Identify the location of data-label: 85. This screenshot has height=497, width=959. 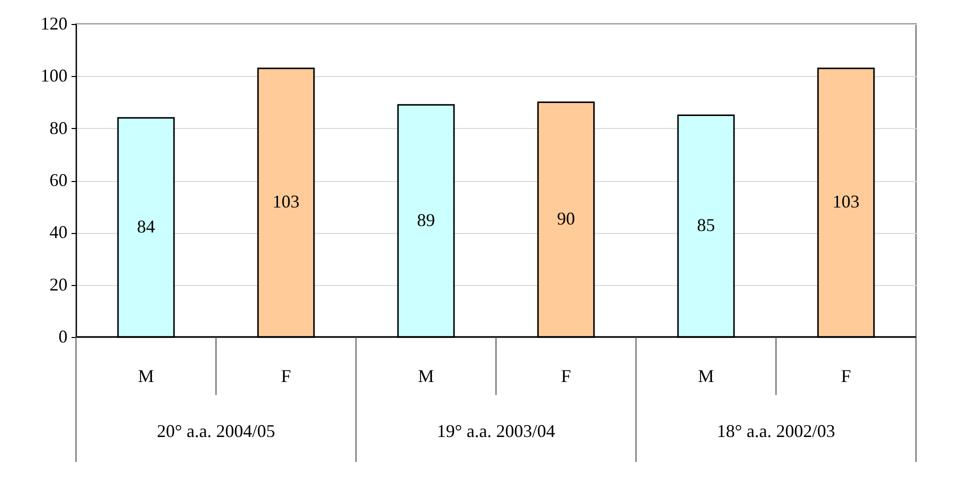
(706, 225).